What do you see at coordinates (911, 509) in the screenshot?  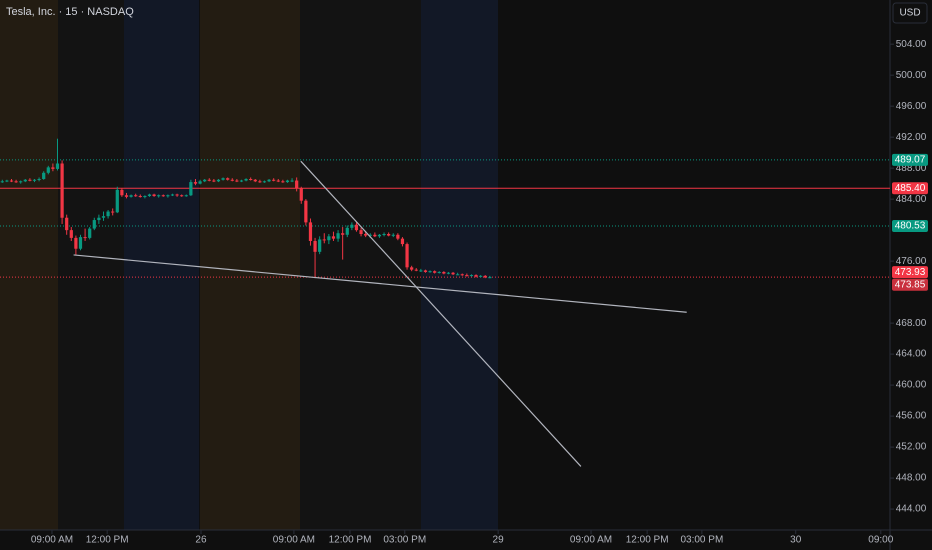 I see `y-tick-label: 444.00` at bounding box center [911, 509].